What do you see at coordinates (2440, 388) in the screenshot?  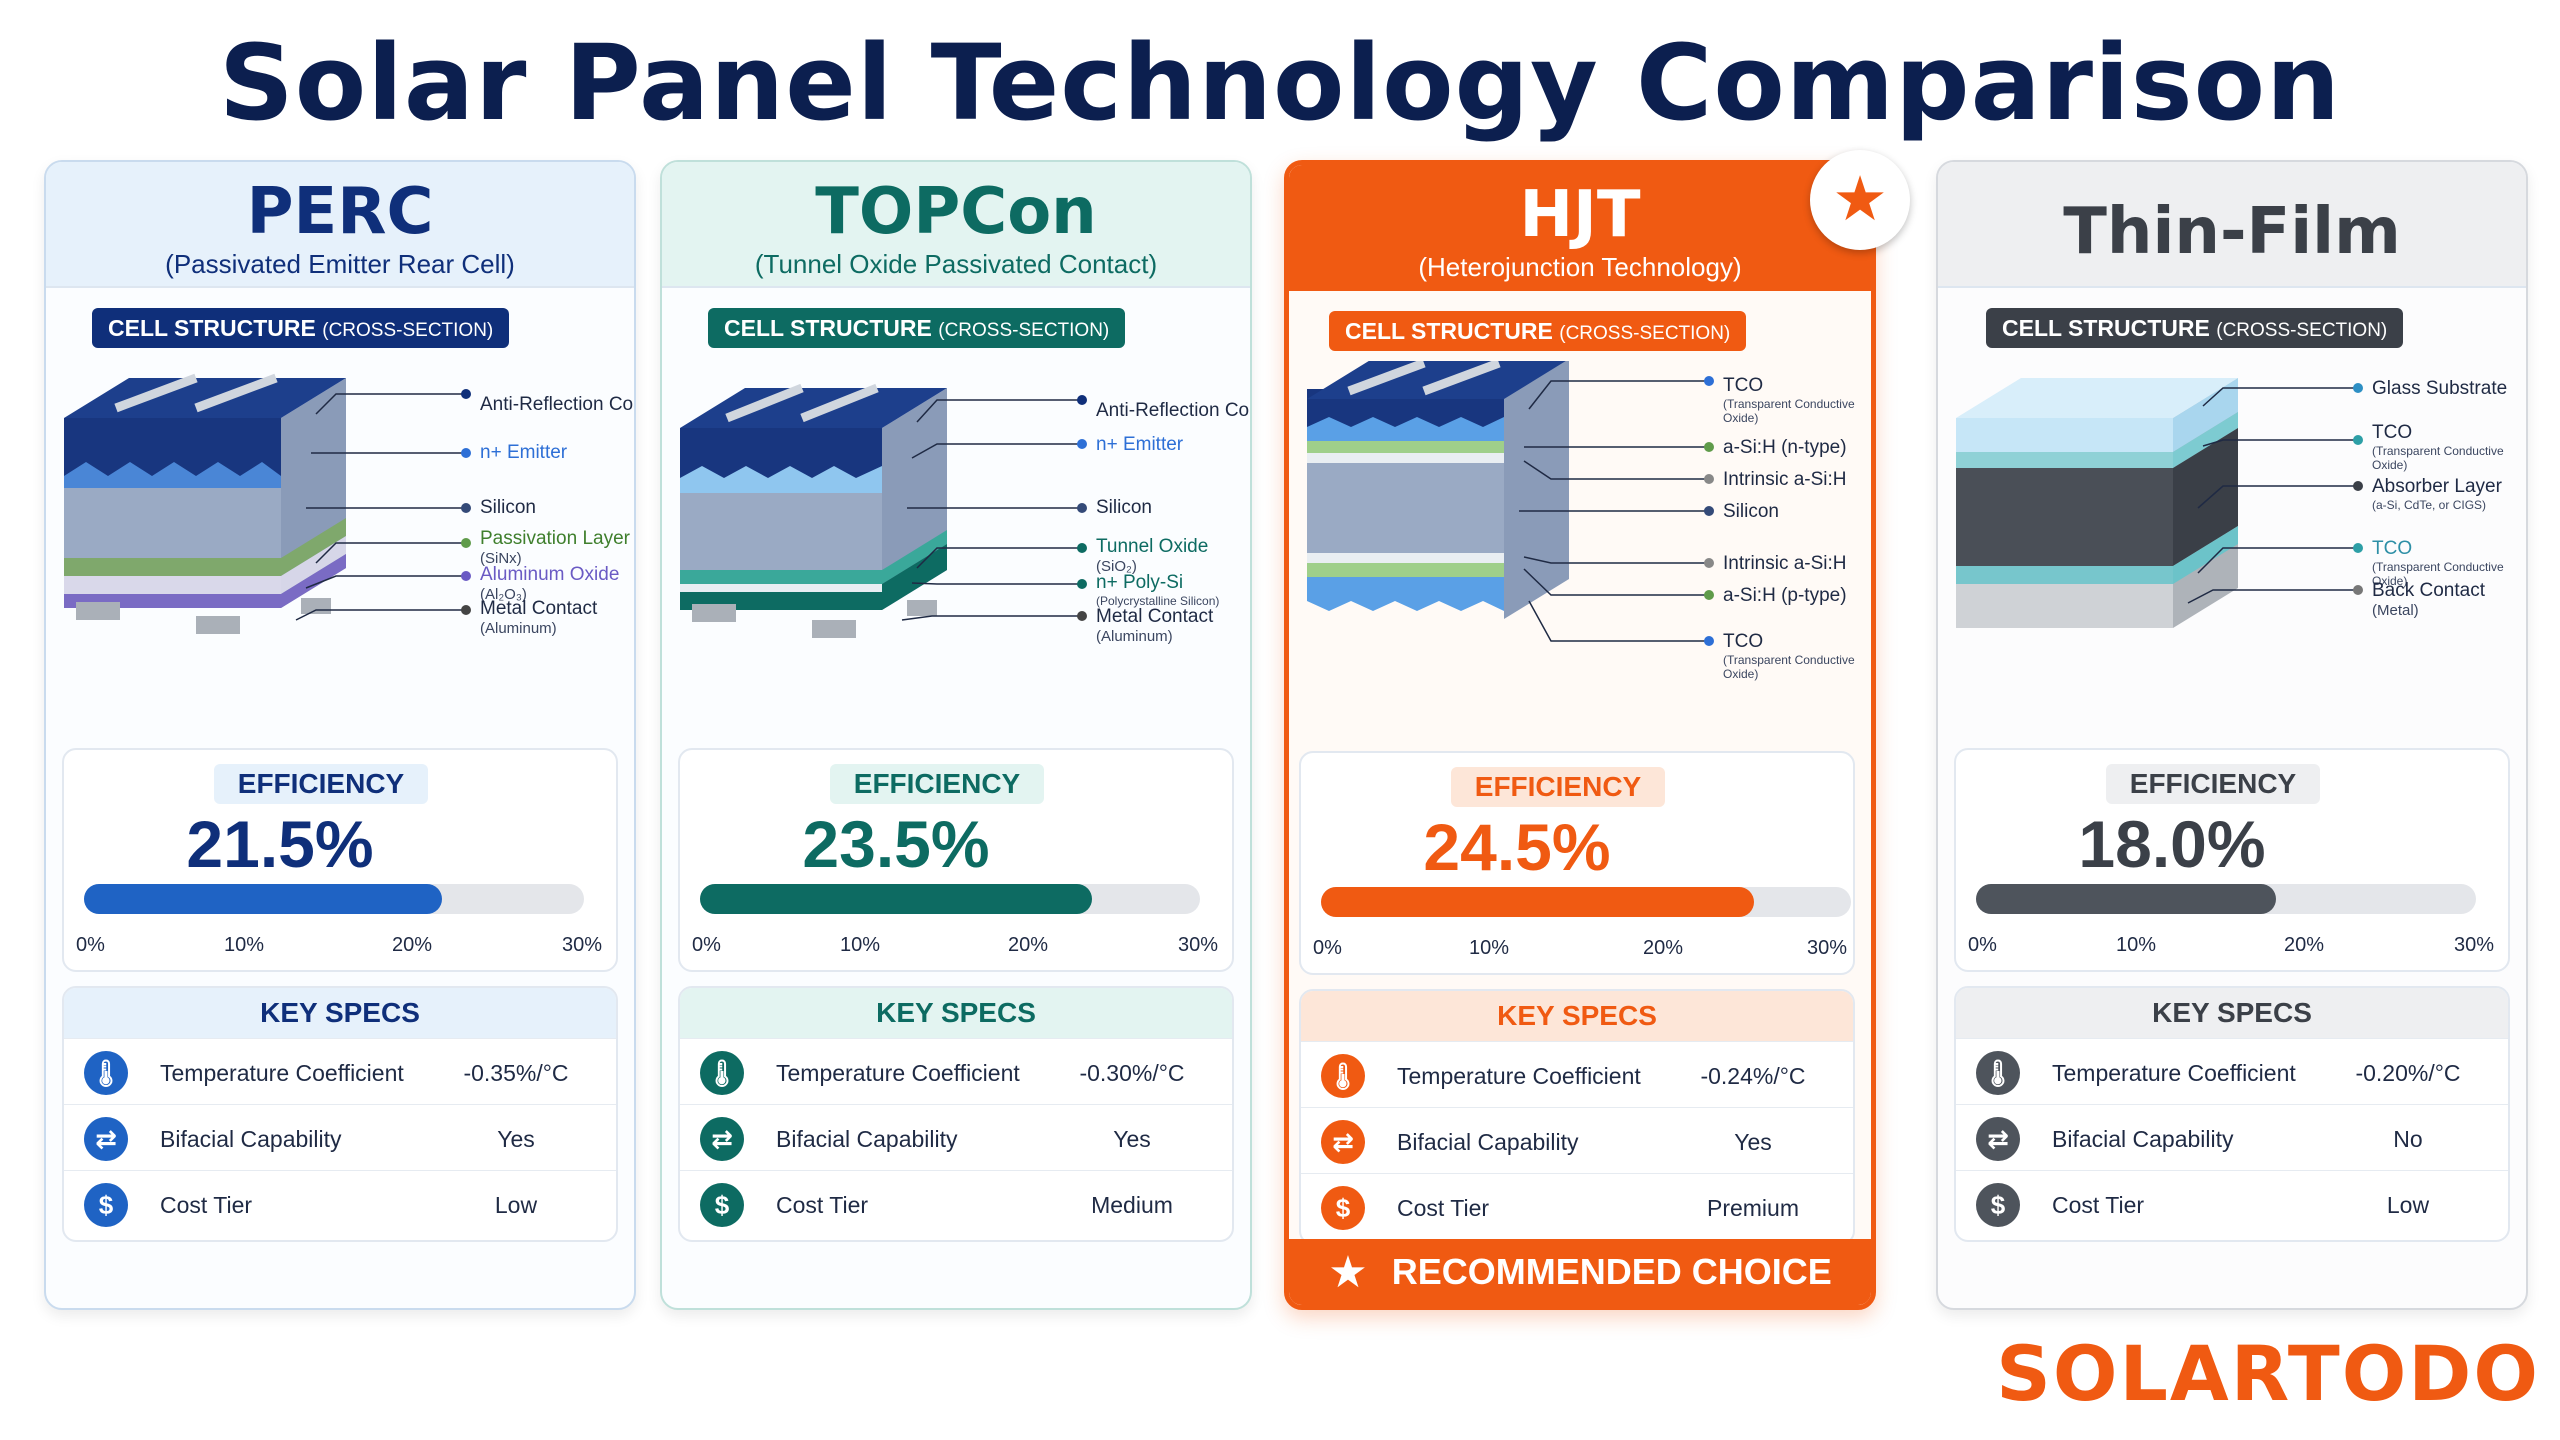 I see `layer-name: Glass Substrate` at bounding box center [2440, 388].